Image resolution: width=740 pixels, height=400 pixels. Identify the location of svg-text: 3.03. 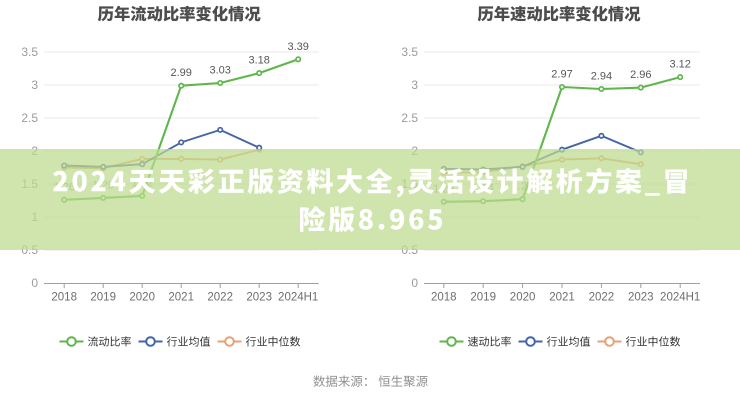
(219, 71).